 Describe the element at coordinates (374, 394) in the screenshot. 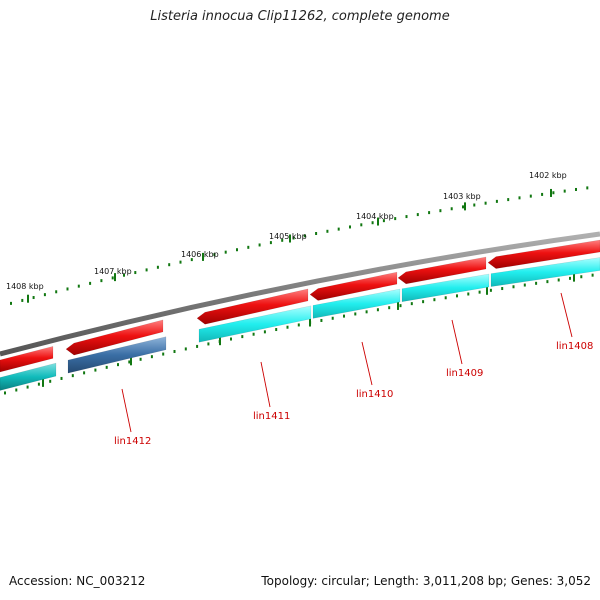

I see `gene-label: lin1410` at that location.